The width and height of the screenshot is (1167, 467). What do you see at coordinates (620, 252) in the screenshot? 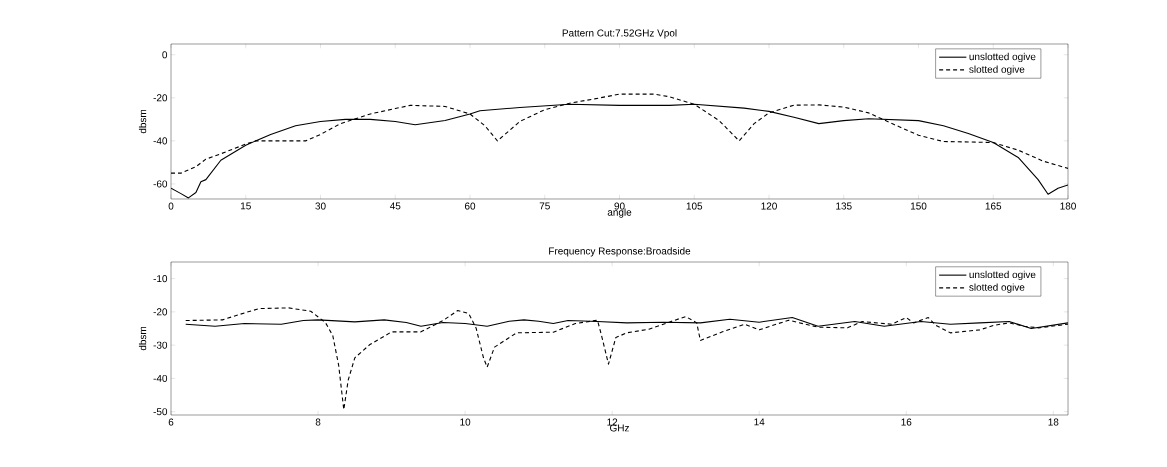
I see `chart-title: Frequency Response:Broadside` at bounding box center [620, 252].